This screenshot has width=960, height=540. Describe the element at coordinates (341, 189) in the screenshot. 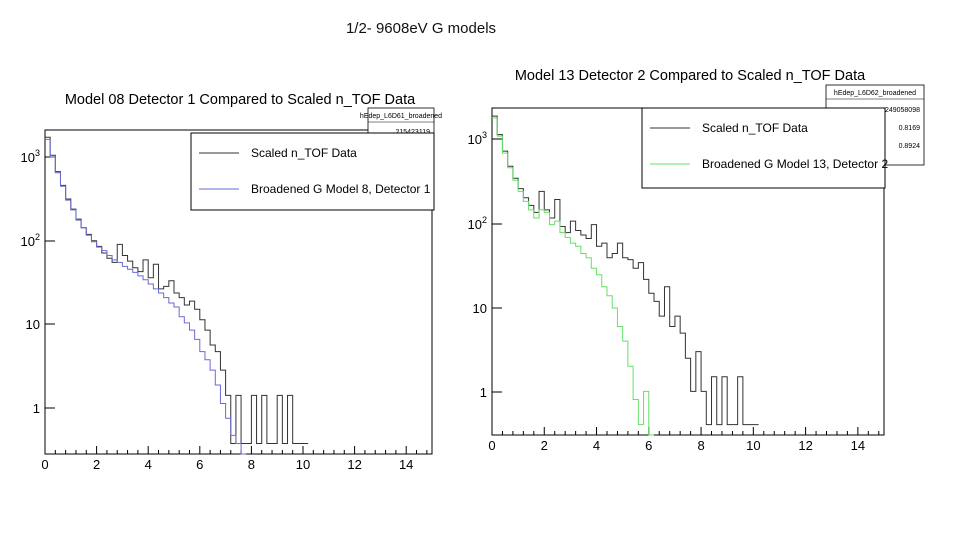

I see `legend-label: Broadened G Model 8, Detector 1` at that location.